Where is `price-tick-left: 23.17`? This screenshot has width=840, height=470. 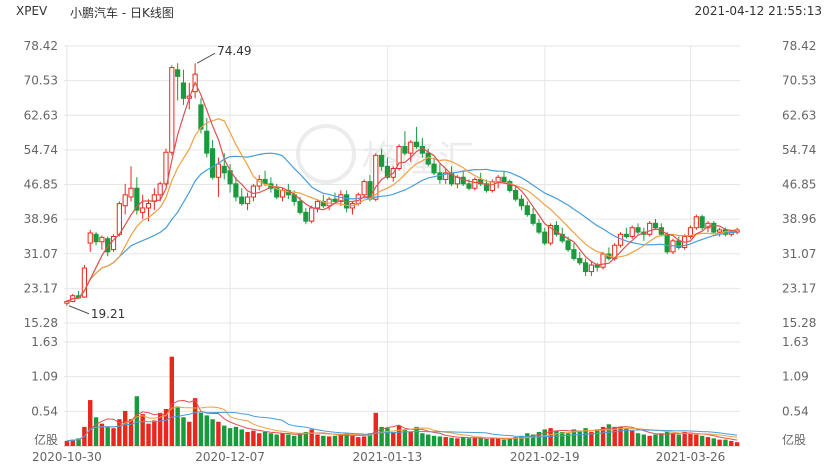 price-tick-left: 23.17 is located at coordinates (41, 288).